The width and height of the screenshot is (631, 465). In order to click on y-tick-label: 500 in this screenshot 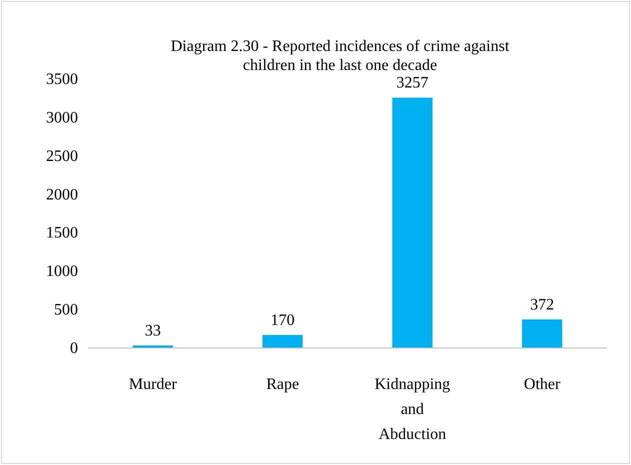, I will do `click(66, 310)`.